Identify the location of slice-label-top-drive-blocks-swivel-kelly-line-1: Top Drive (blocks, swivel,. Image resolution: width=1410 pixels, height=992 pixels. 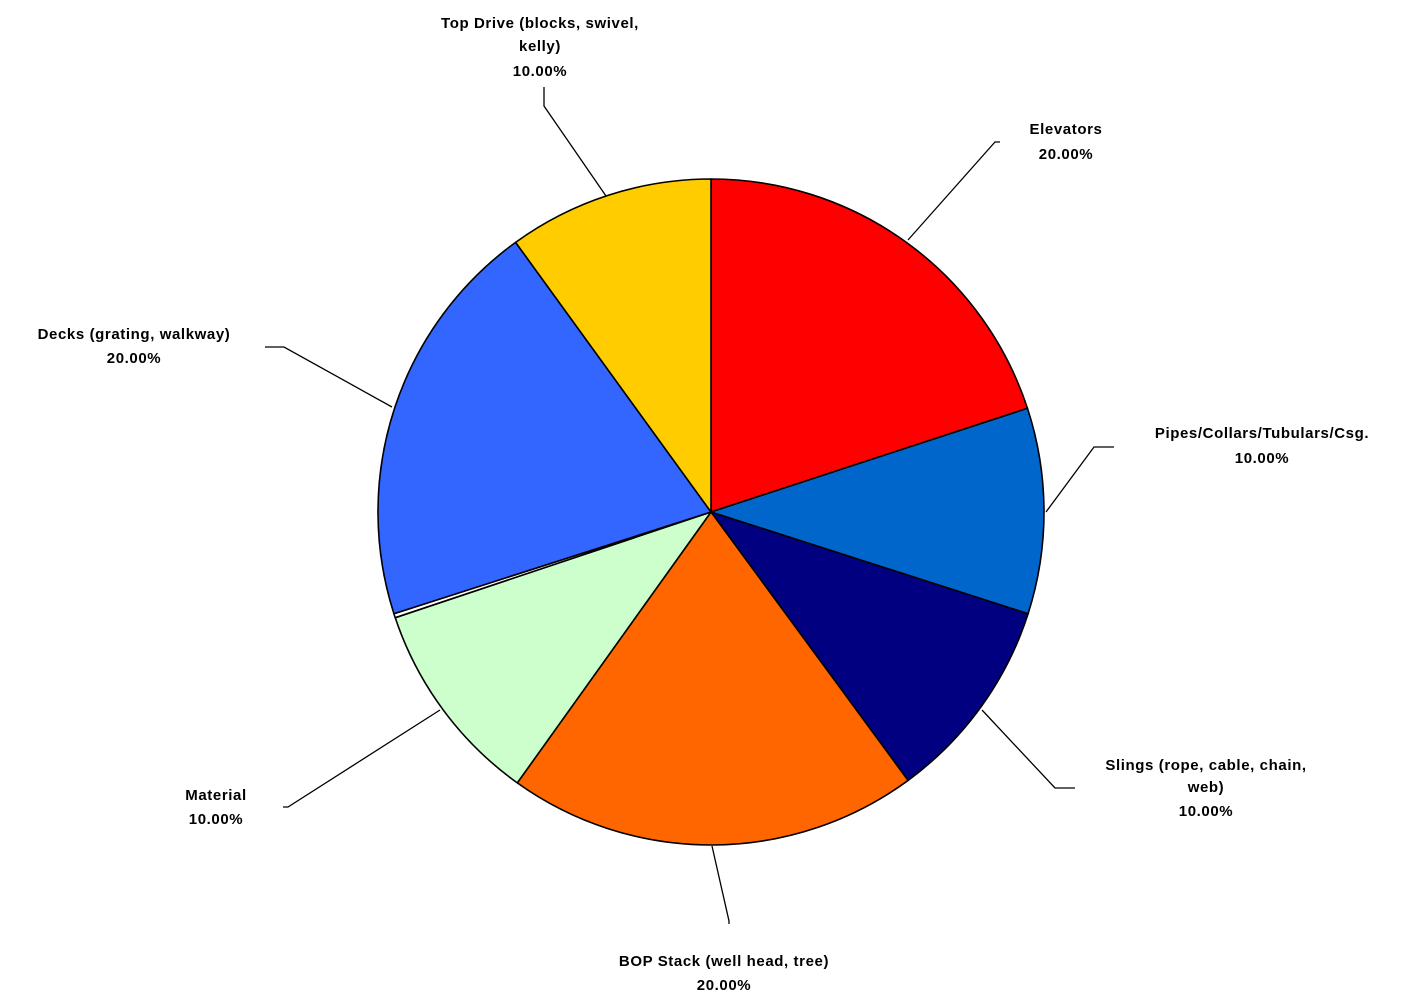
(540, 23).